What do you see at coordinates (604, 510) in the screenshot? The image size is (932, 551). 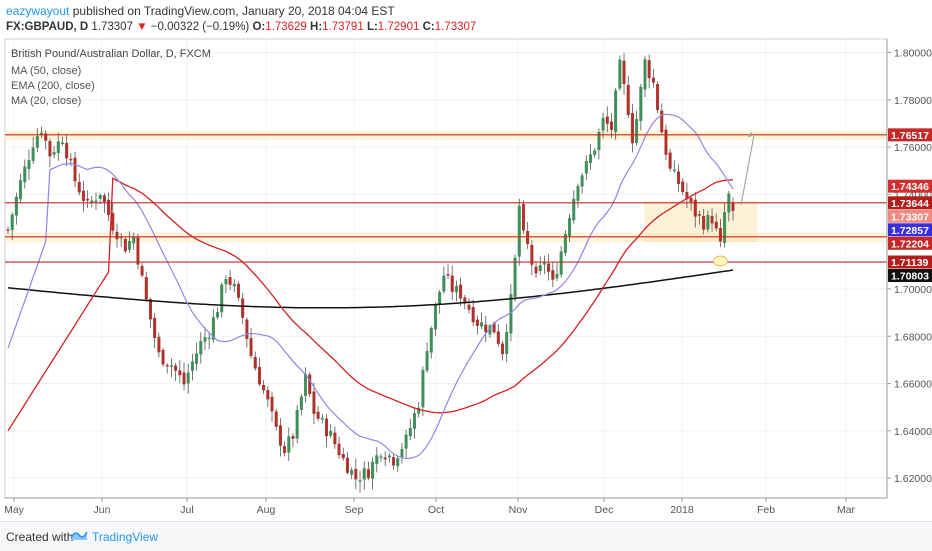 I see `x-tick-label-7: Dec` at bounding box center [604, 510].